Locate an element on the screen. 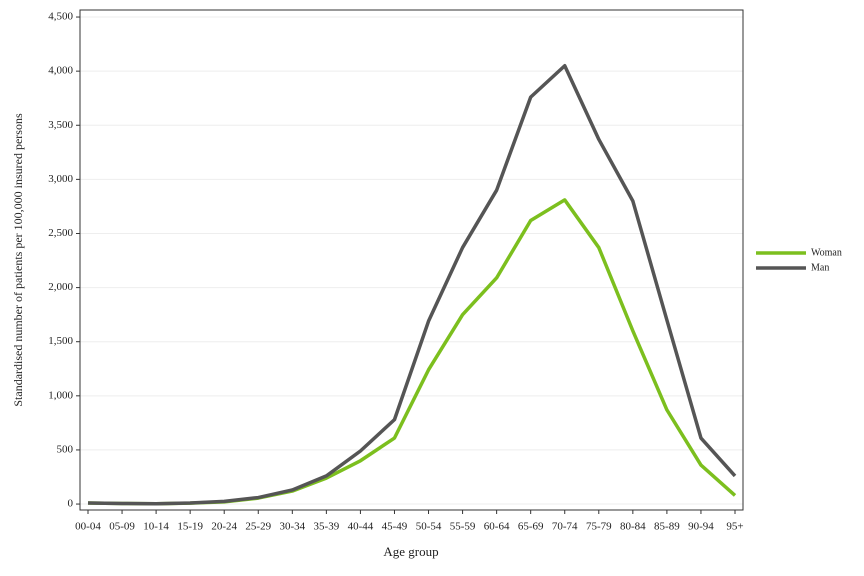 The height and width of the screenshot is (576, 864). x-tick-label: 45-49 is located at coordinates (395, 527).